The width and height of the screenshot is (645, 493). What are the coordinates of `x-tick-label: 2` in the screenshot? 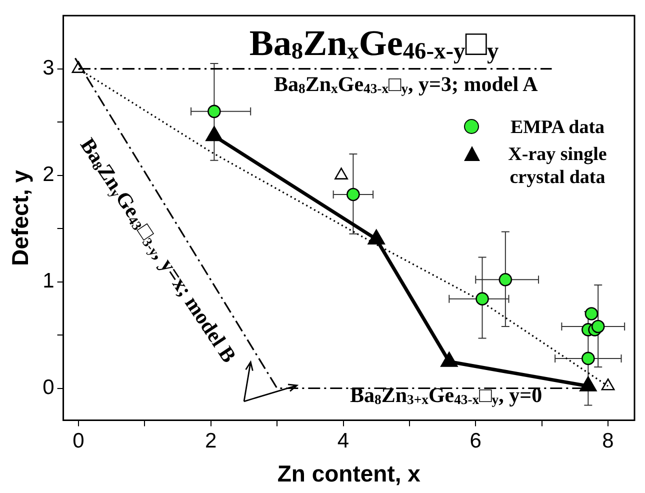 It's located at (211, 441).